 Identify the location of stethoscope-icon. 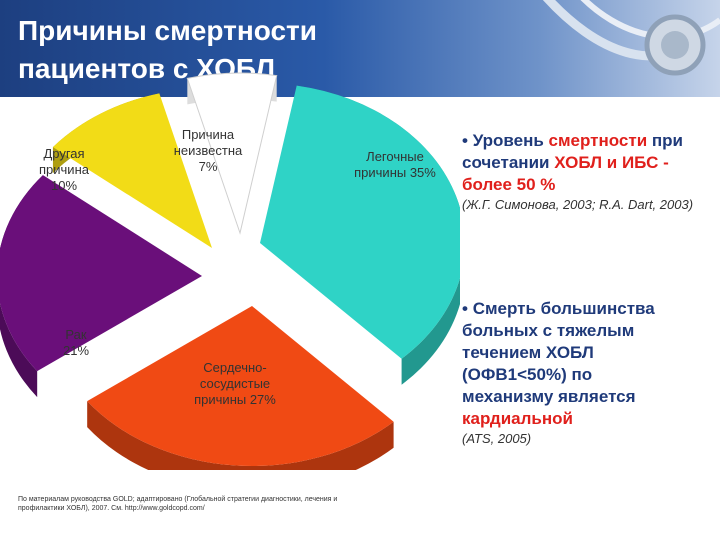
(631, 38).